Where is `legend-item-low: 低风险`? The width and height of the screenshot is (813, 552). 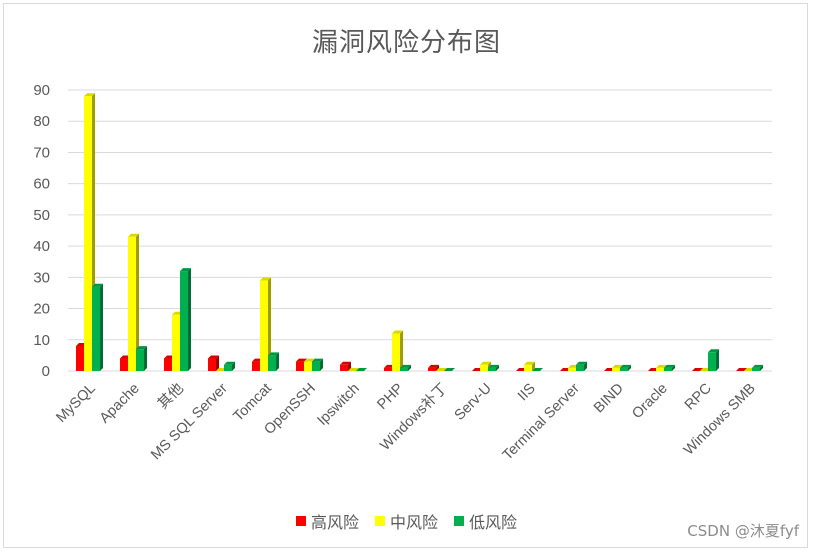 legend-item-low: 低风险 is located at coordinates (485, 521).